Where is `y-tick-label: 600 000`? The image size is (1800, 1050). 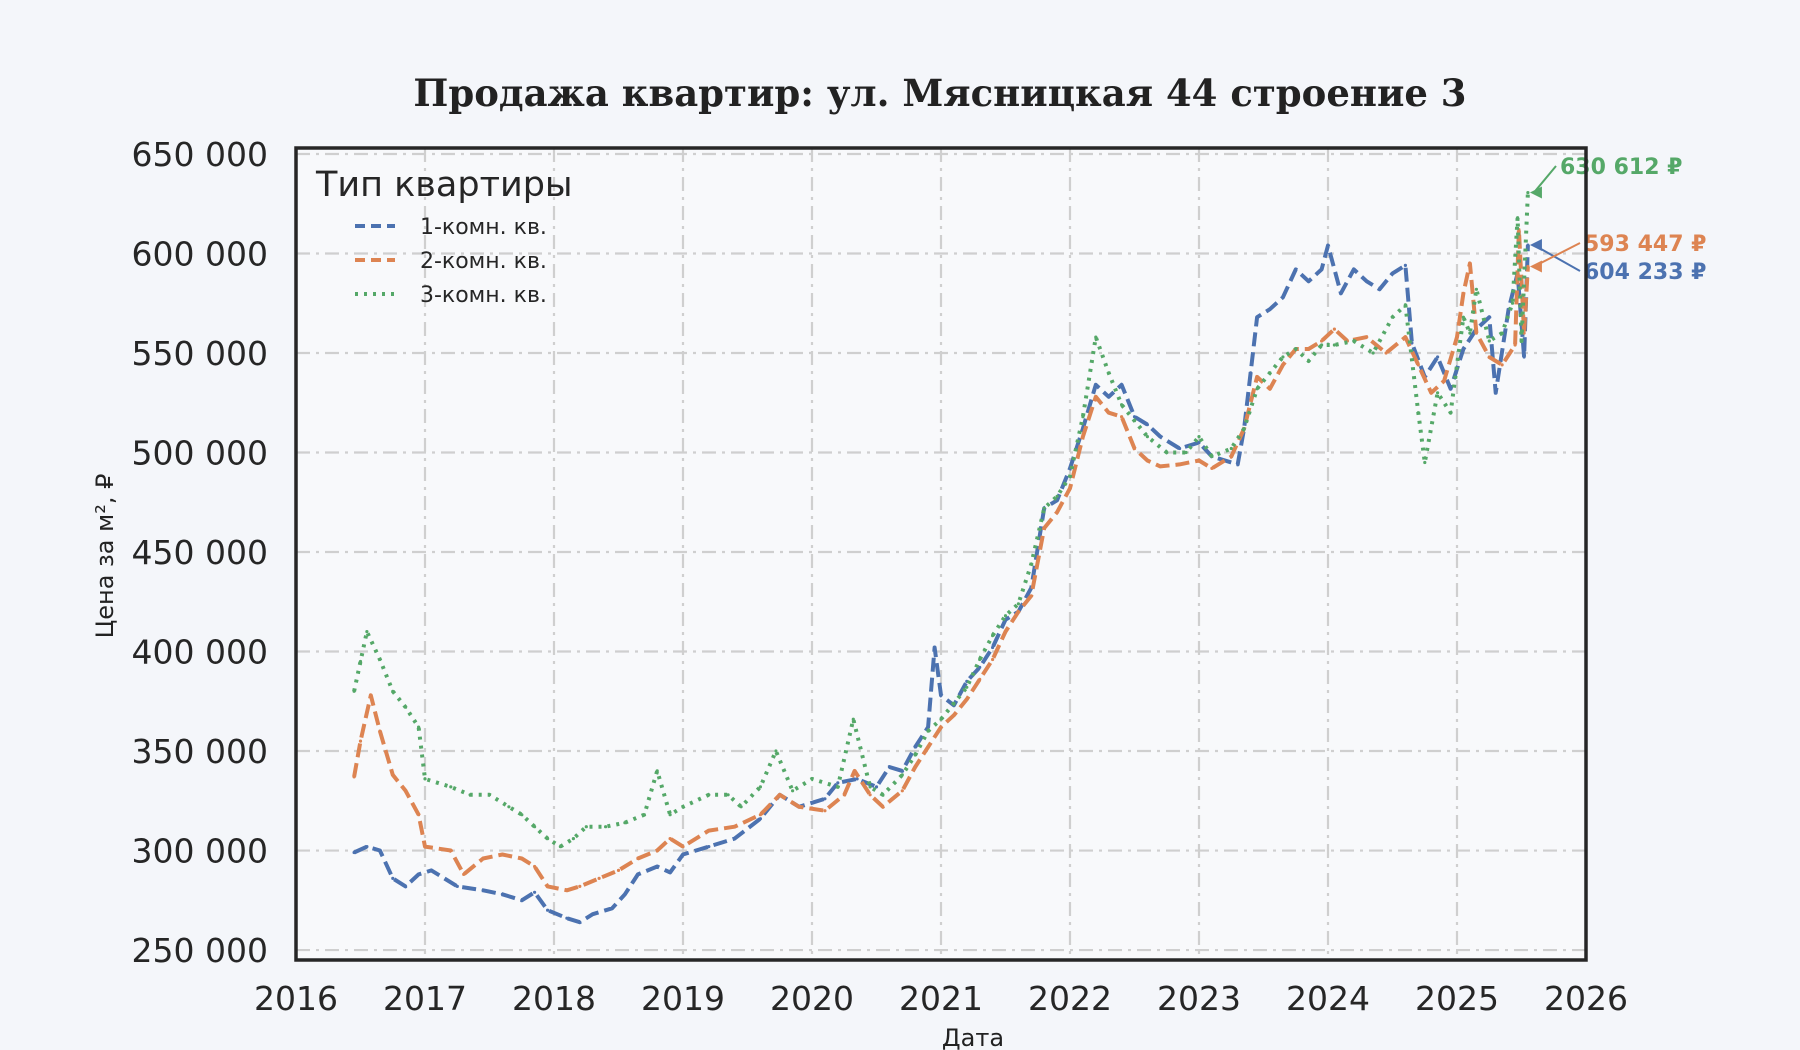
y-tick-label: 600 000 is located at coordinates (200, 253).